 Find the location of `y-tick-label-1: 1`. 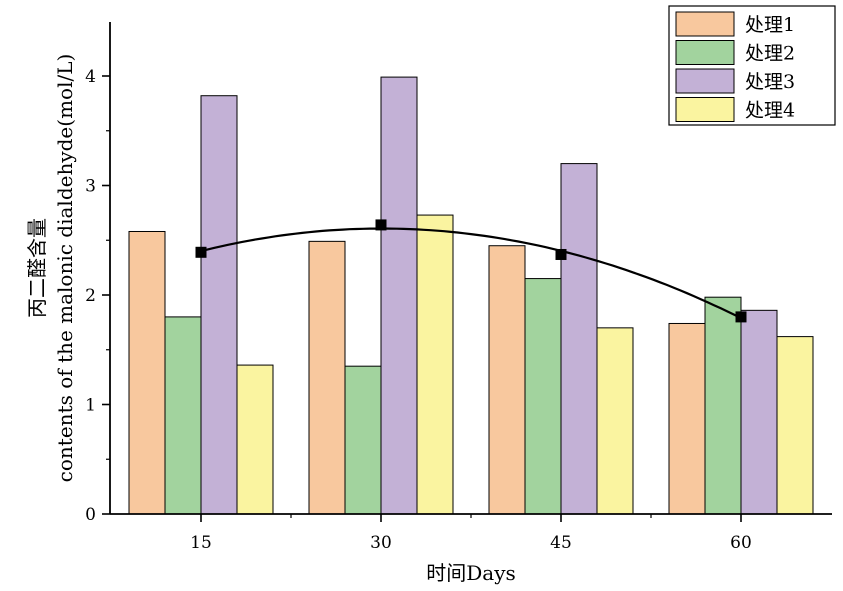

y-tick-label-1: 1 is located at coordinates (90, 406).